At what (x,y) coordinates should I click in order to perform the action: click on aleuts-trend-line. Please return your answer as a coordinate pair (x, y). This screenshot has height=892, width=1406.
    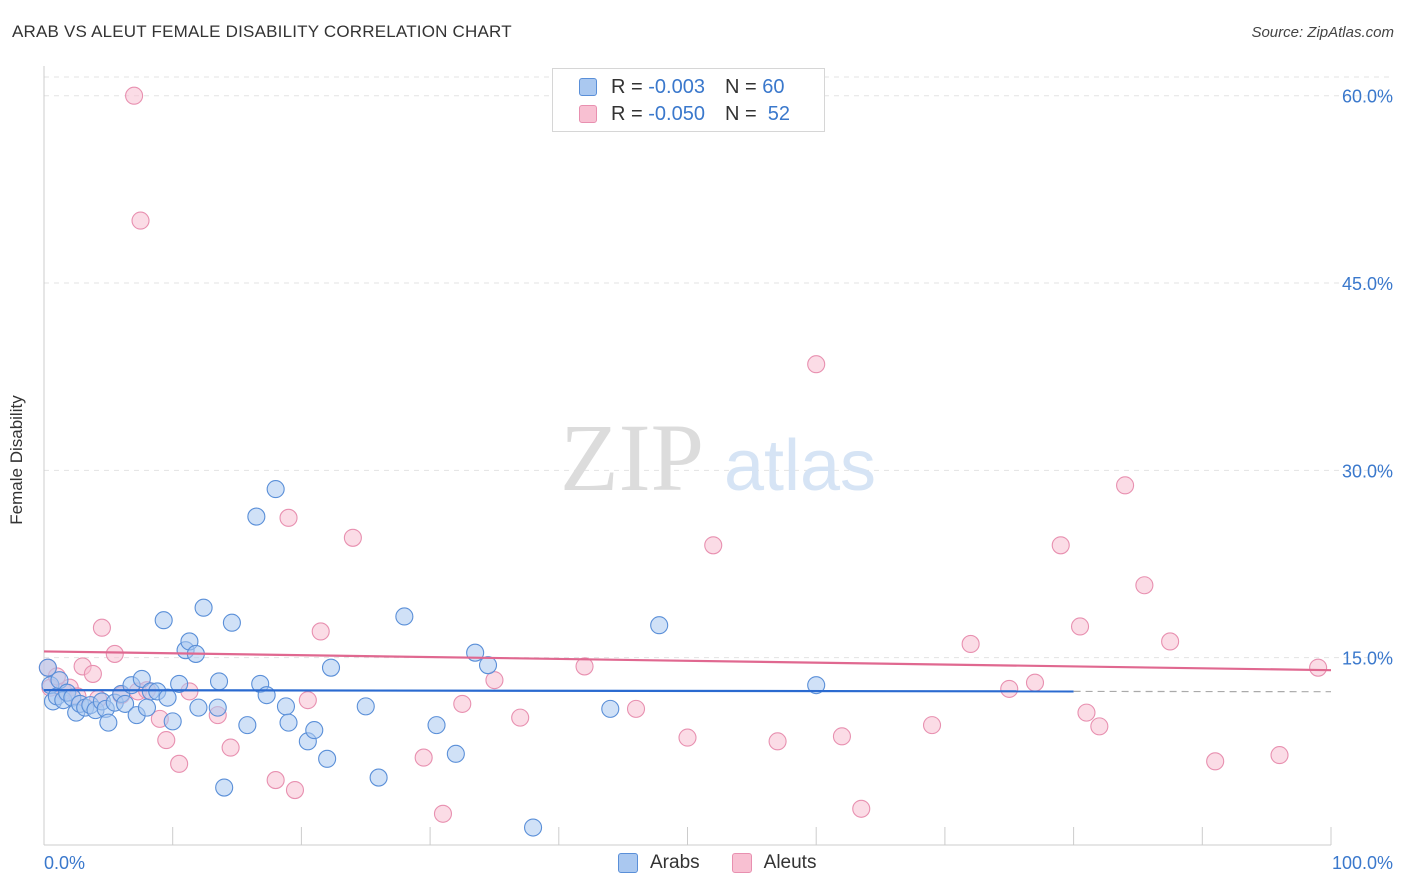
    Looking at the image, I should click on (687, 661).